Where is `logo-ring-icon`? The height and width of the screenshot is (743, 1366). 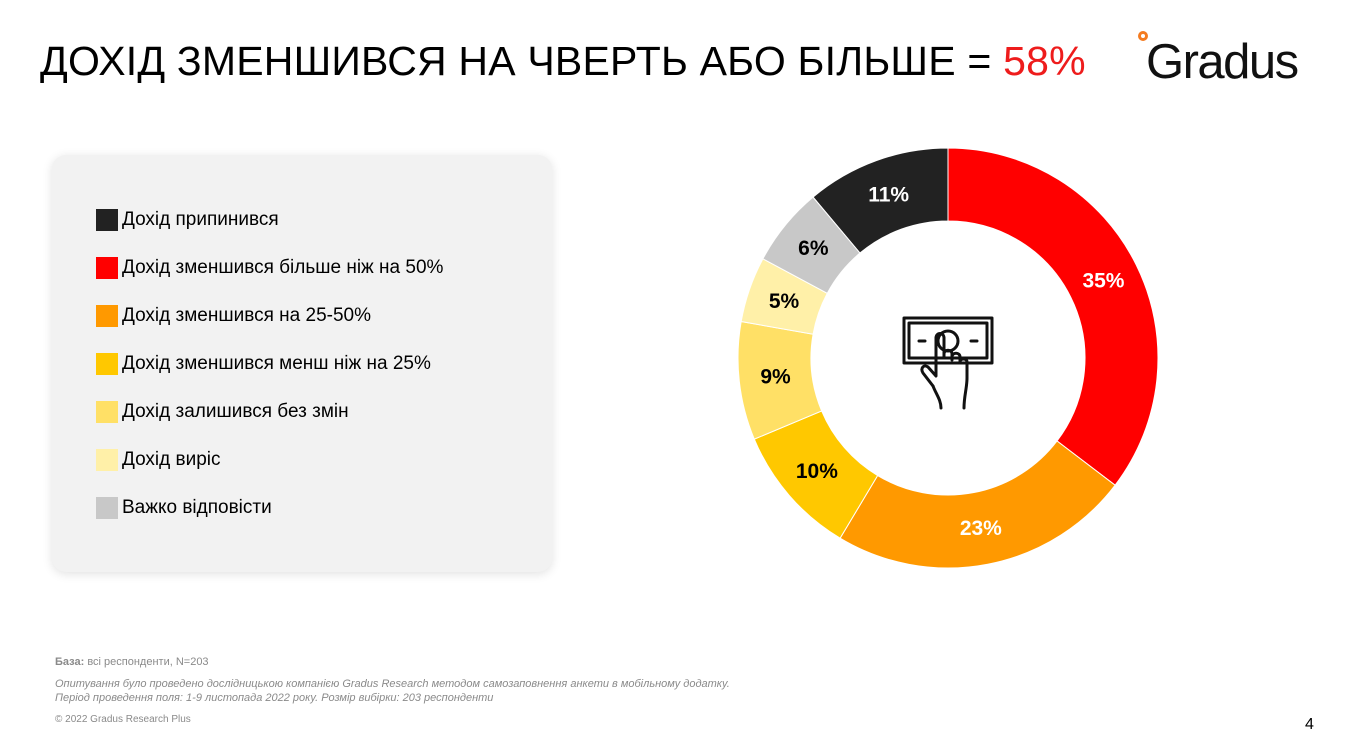 logo-ring-icon is located at coordinates (1143, 36).